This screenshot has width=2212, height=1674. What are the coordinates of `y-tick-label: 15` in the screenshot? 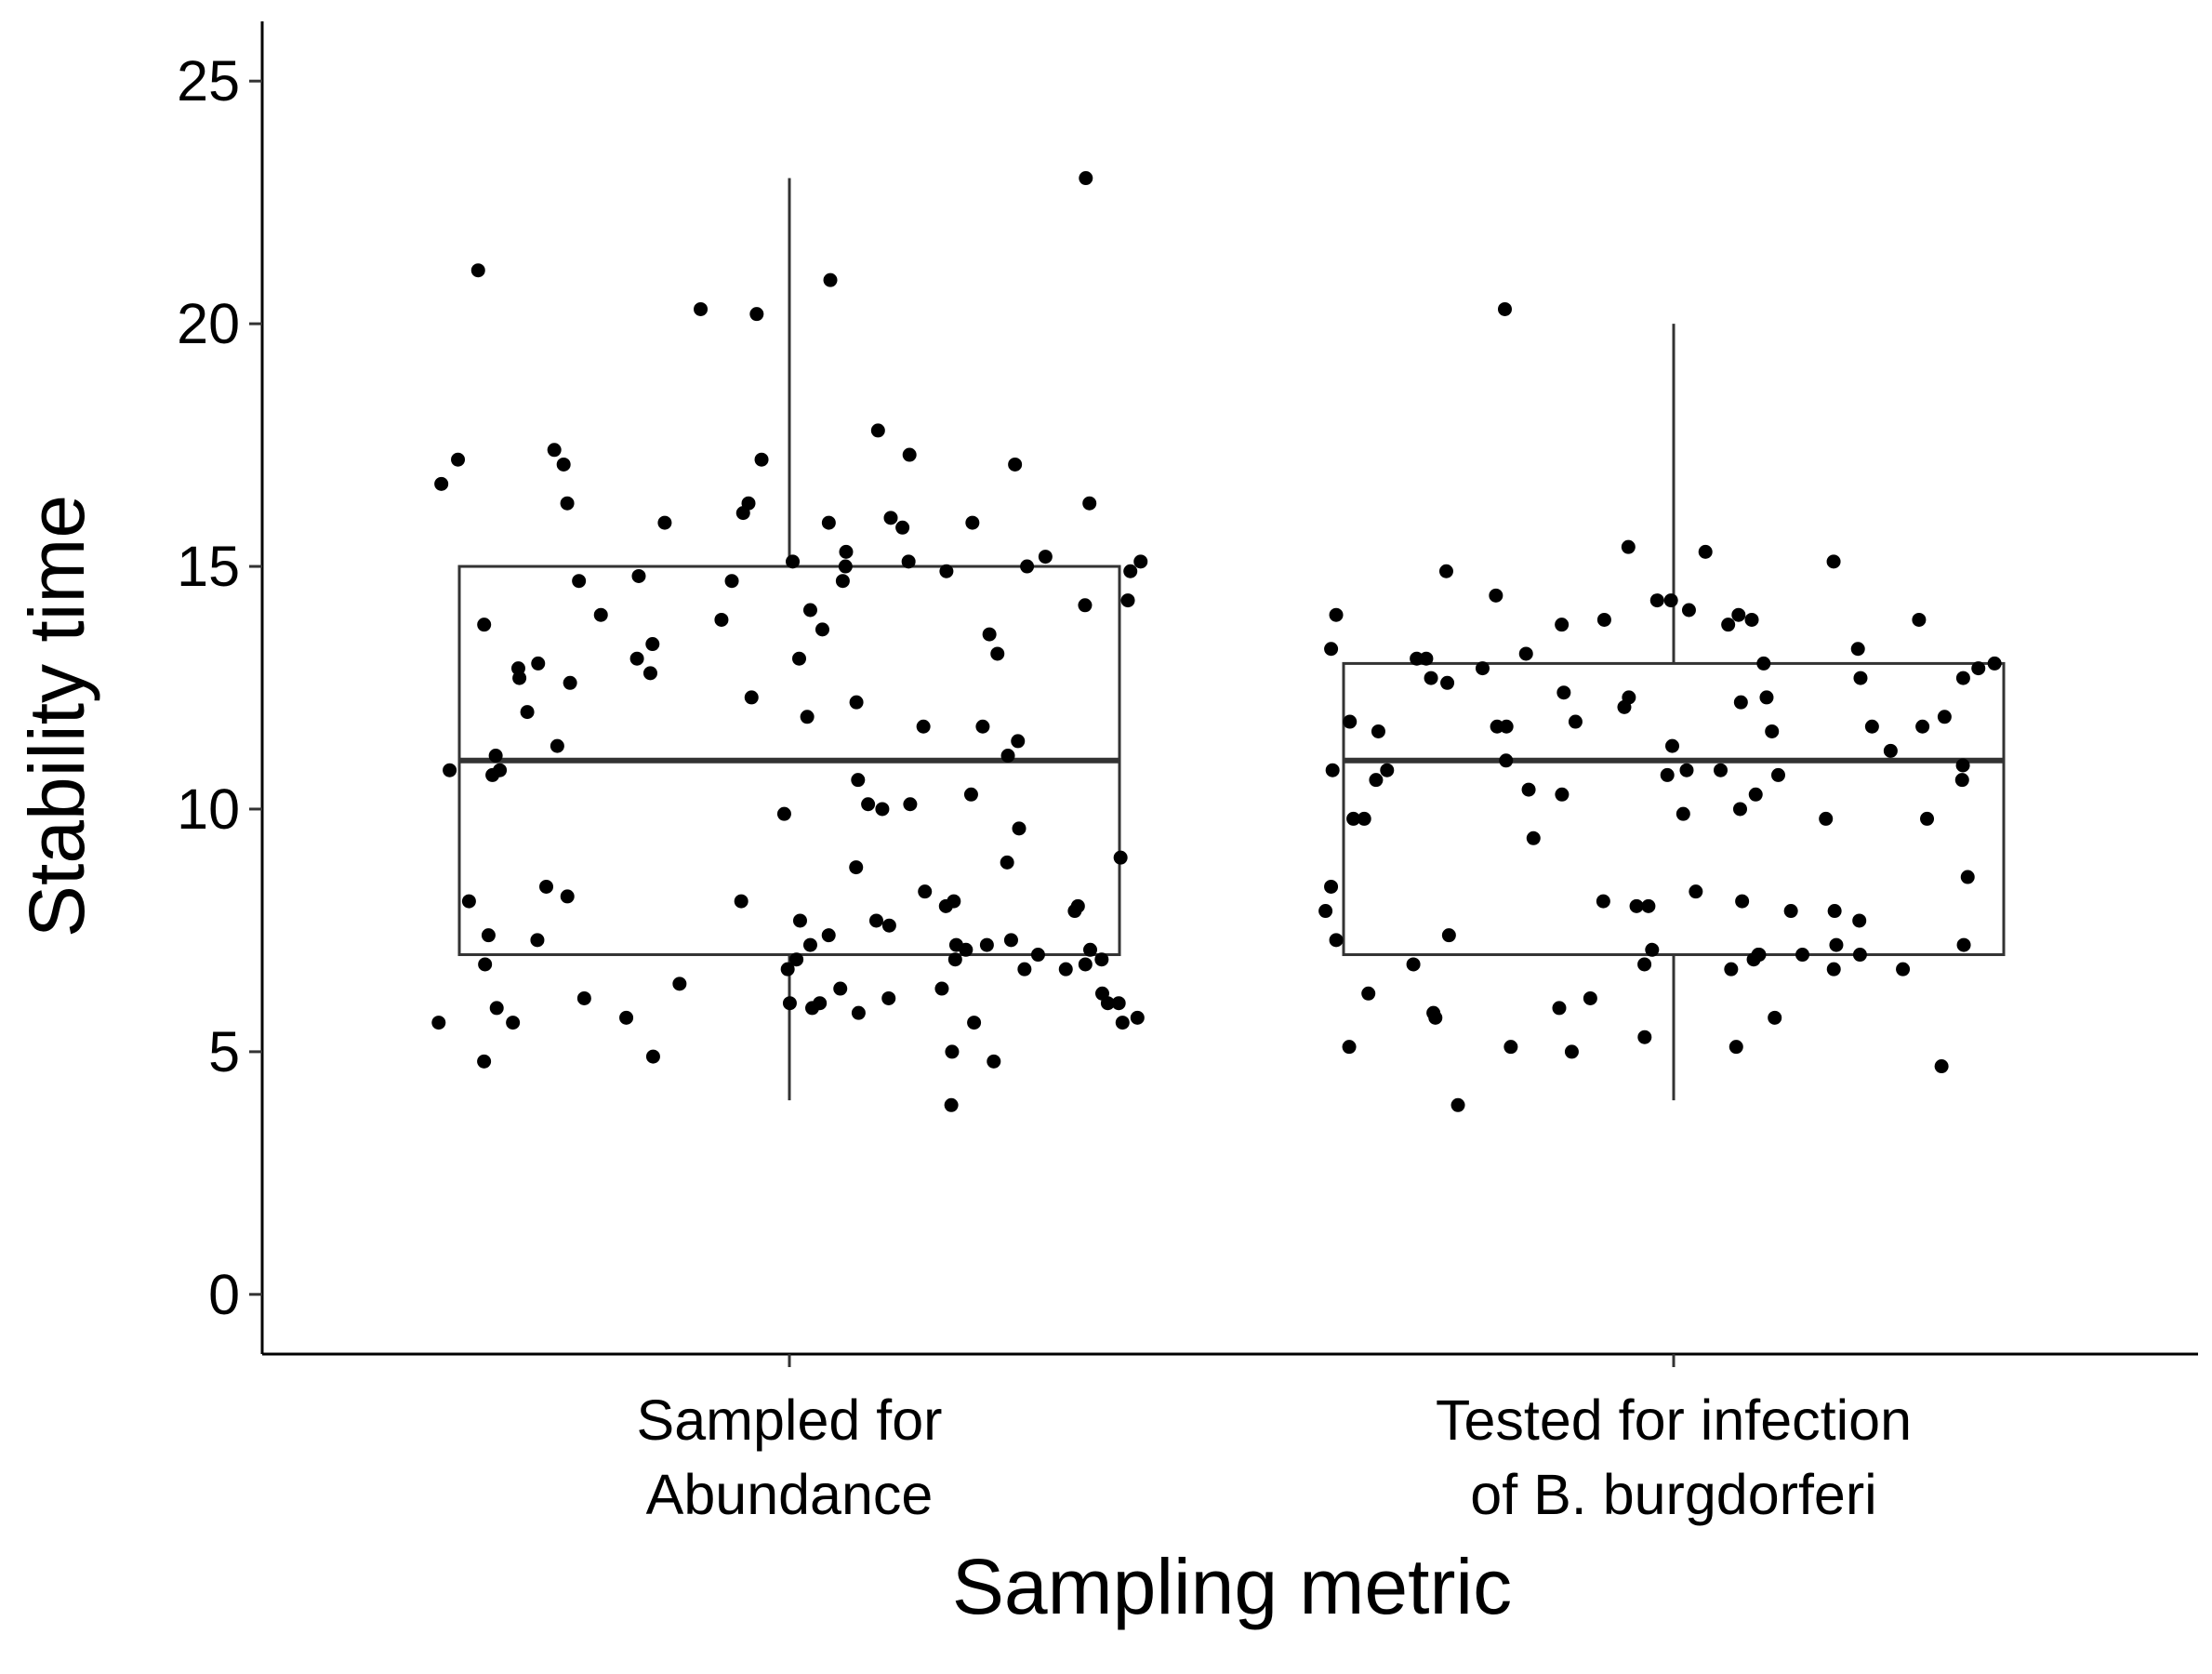 It's located at (208, 566).